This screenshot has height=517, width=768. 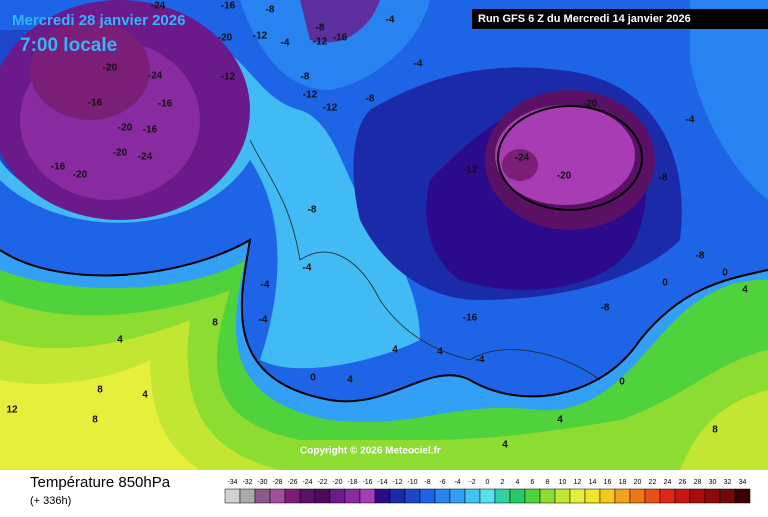 I want to click on scale-label: -6, so click(x=442, y=482).